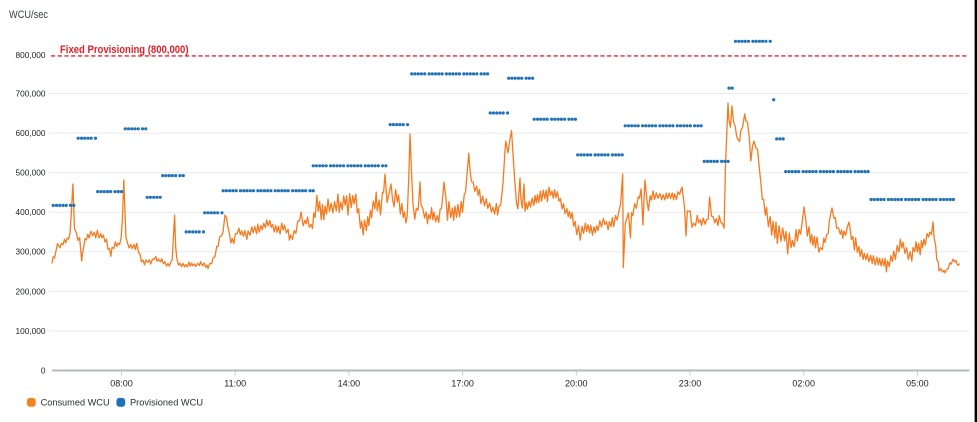 The image size is (977, 422). Describe the element at coordinates (31, 331) in the screenshot. I see `svg-text: 100,000` at that location.